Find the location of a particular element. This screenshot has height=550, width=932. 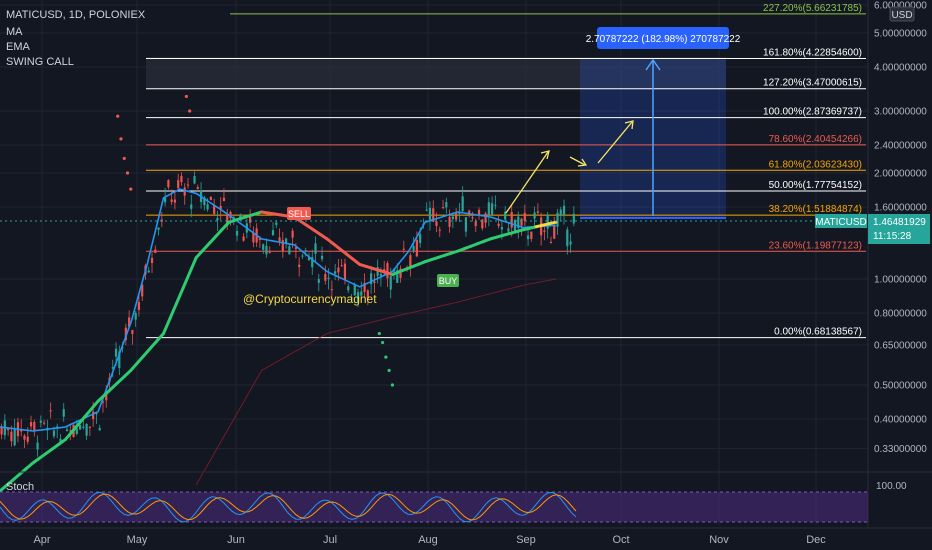

price-tick-label: 4.00000000 is located at coordinates (900, 68).